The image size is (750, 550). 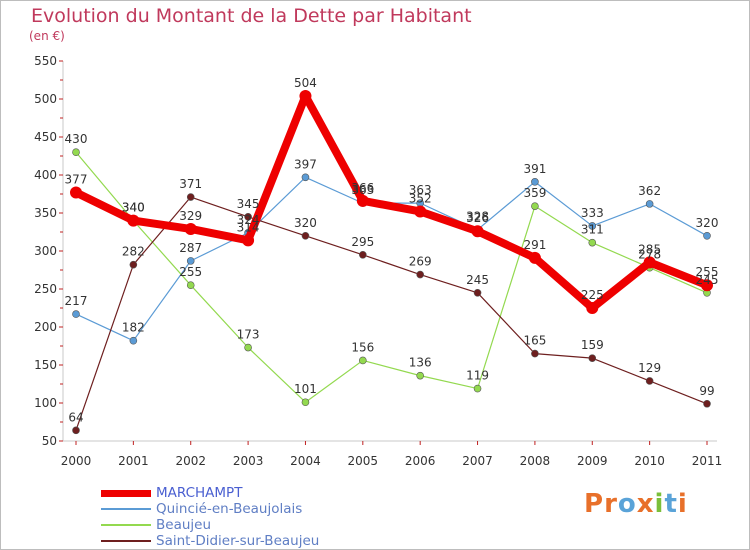 What do you see at coordinates (248, 461) in the screenshot?
I see `x-tick-label: 2003` at bounding box center [248, 461].